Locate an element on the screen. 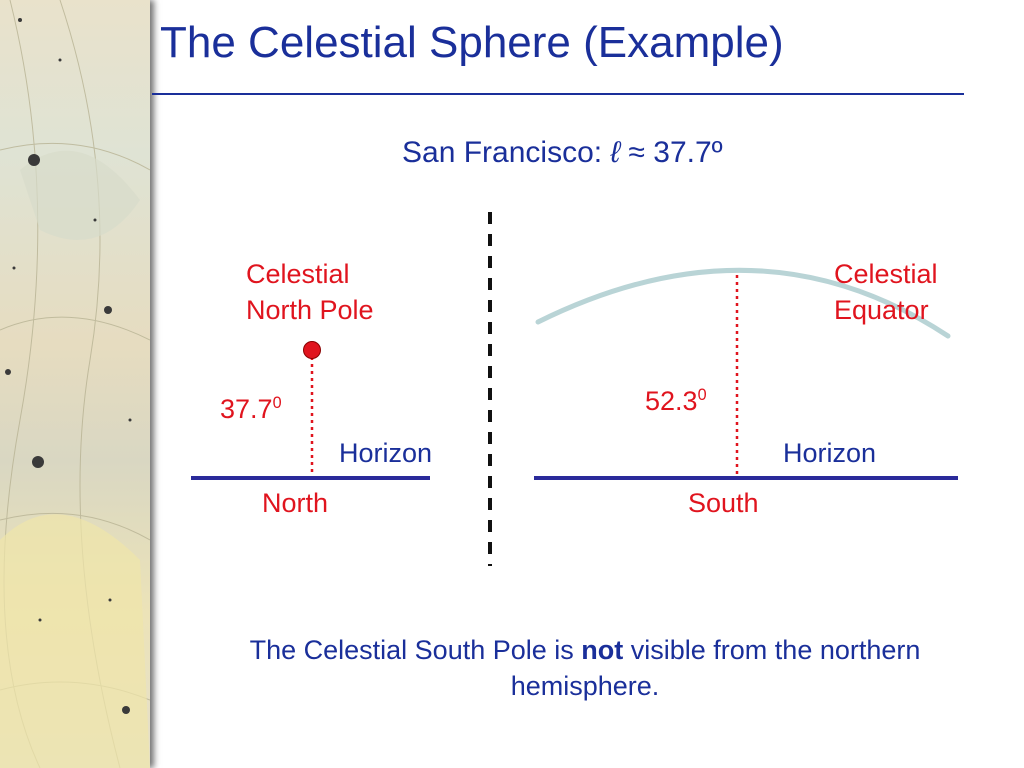 The image size is (1024, 768). north-horizon-label: Horizon is located at coordinates (386, 453).